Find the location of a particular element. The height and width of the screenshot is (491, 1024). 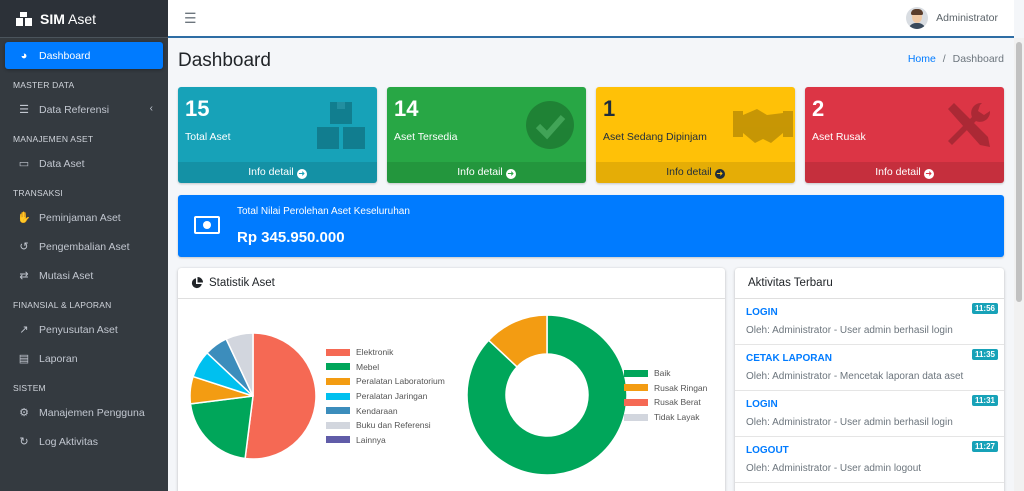

sidebar-item-data-referensi: ☰ Data Referensi ‹ is located at coordinates (84, 109).